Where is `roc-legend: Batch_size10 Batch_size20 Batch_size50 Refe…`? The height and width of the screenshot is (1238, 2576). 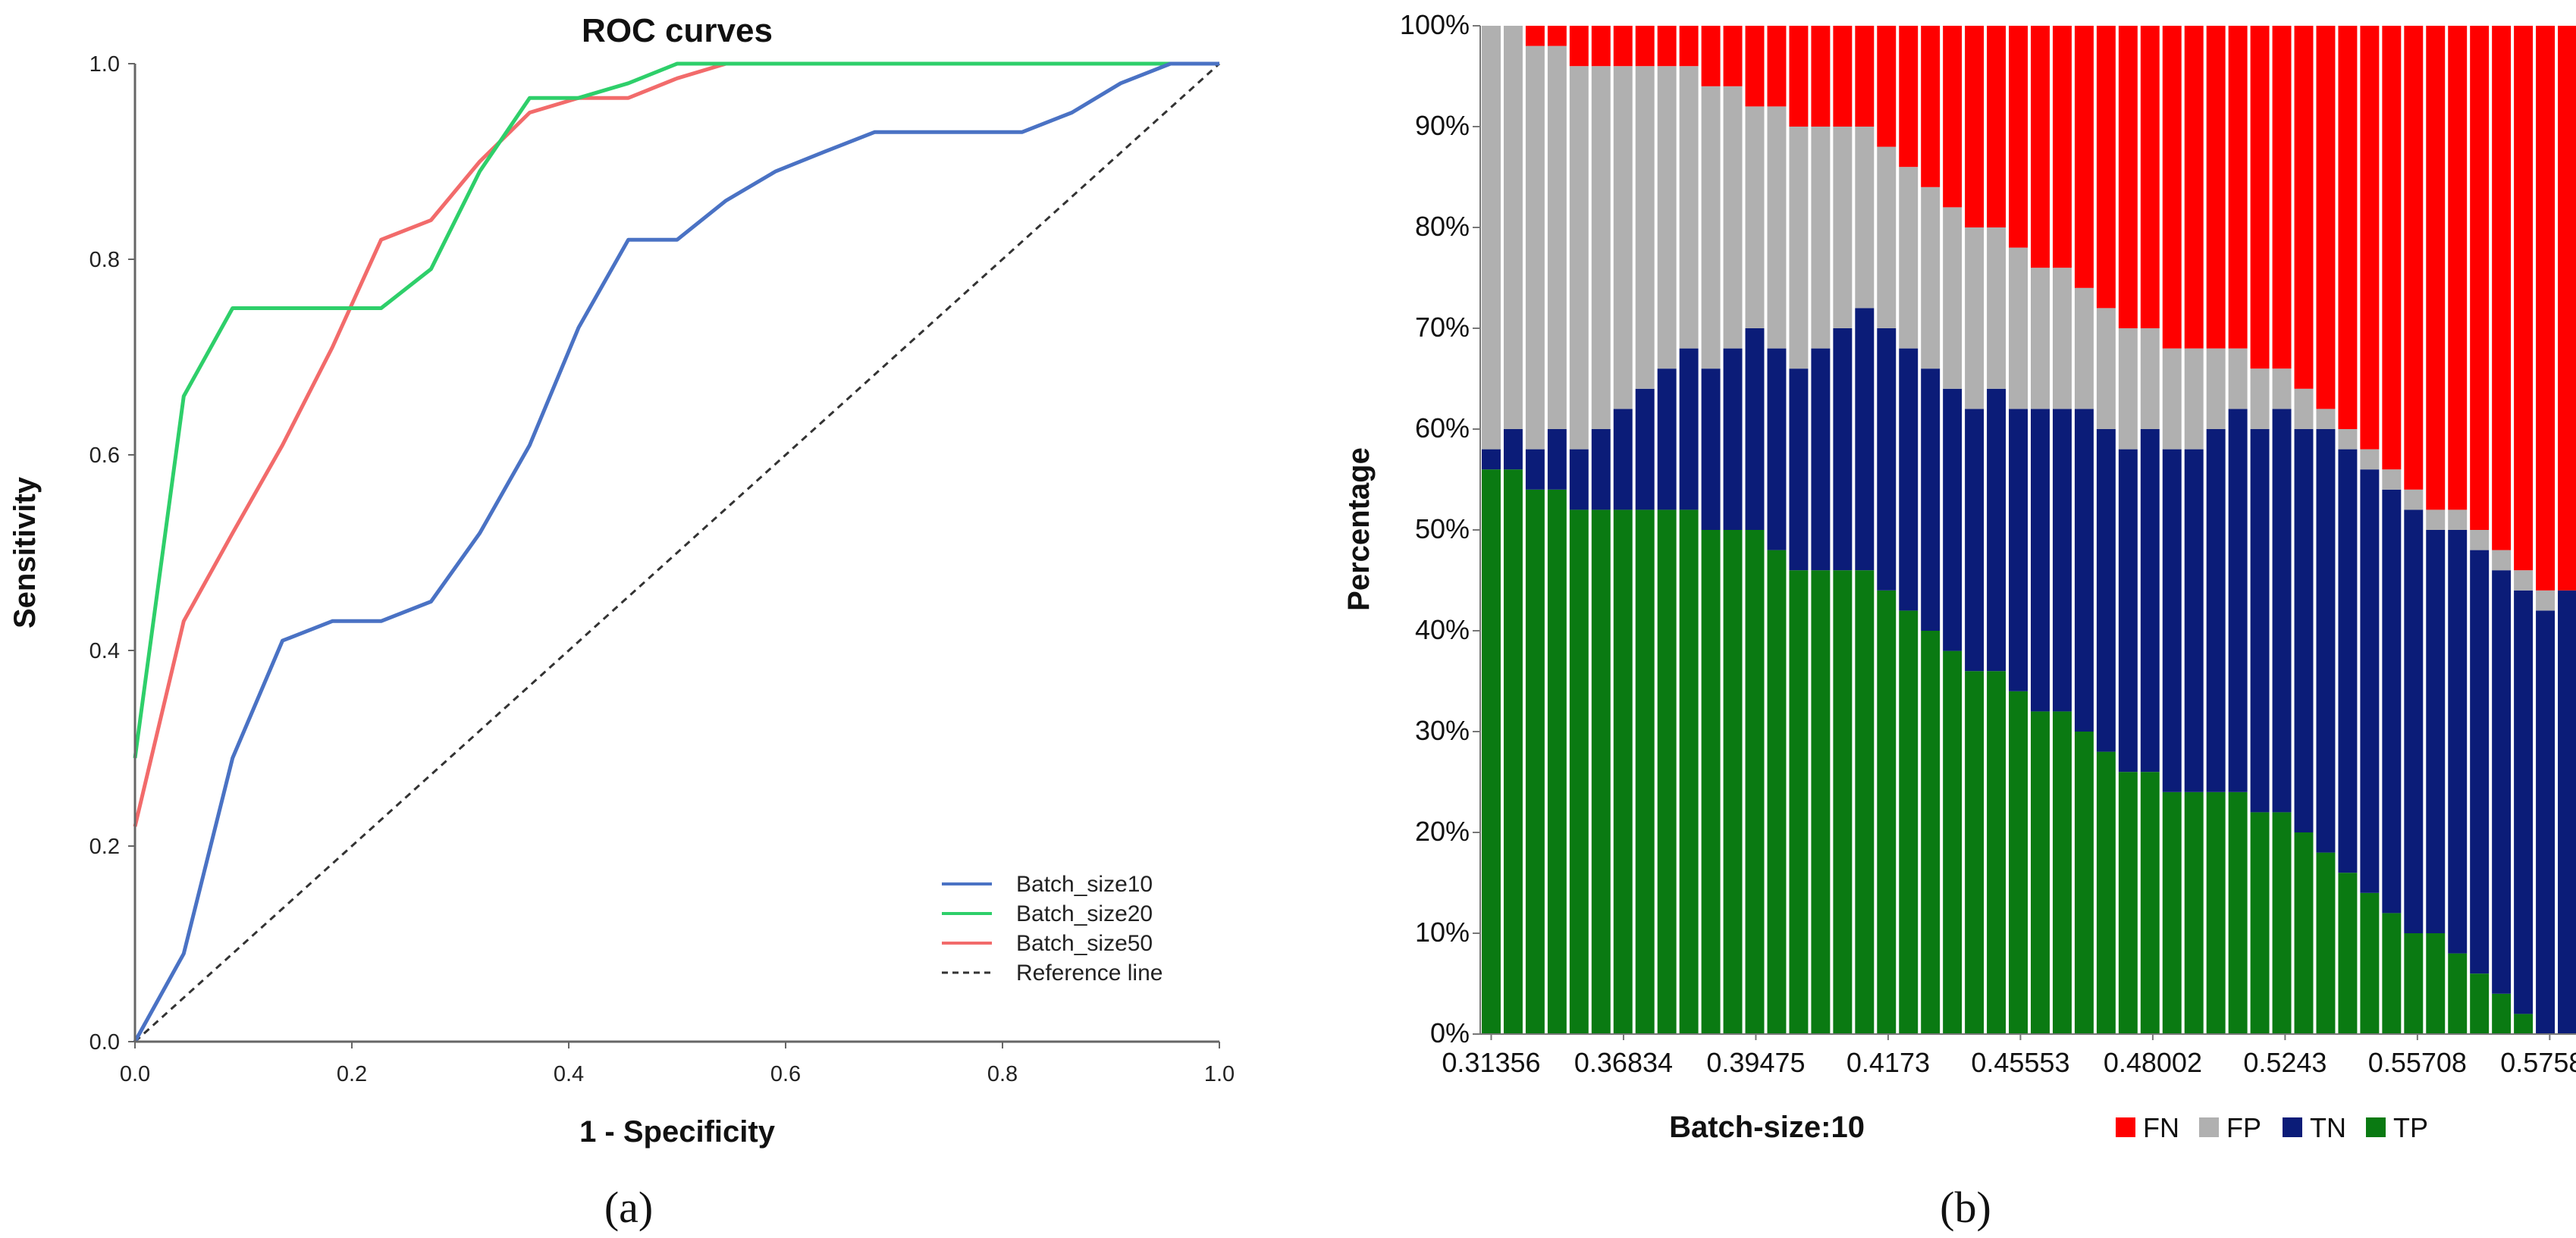 roc-legend: Batch_size10 Batch_size20 Batch_size50 Refe… is located at coordinates (1052, 929).